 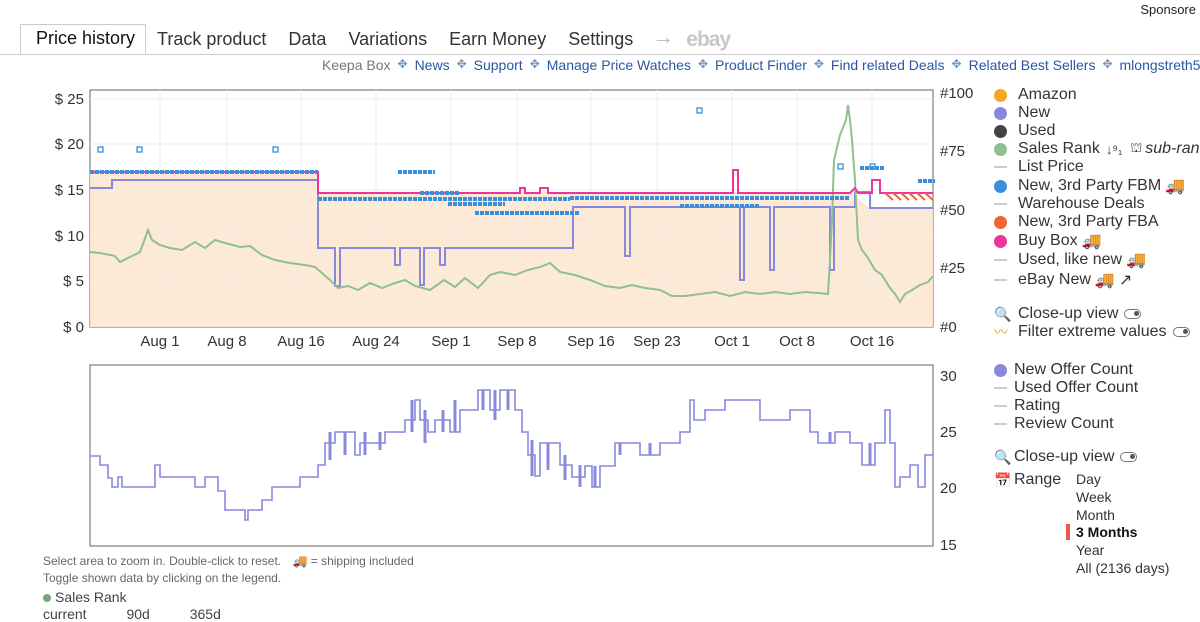 I want to click on support-link: Support, so click(x=498, y=65).